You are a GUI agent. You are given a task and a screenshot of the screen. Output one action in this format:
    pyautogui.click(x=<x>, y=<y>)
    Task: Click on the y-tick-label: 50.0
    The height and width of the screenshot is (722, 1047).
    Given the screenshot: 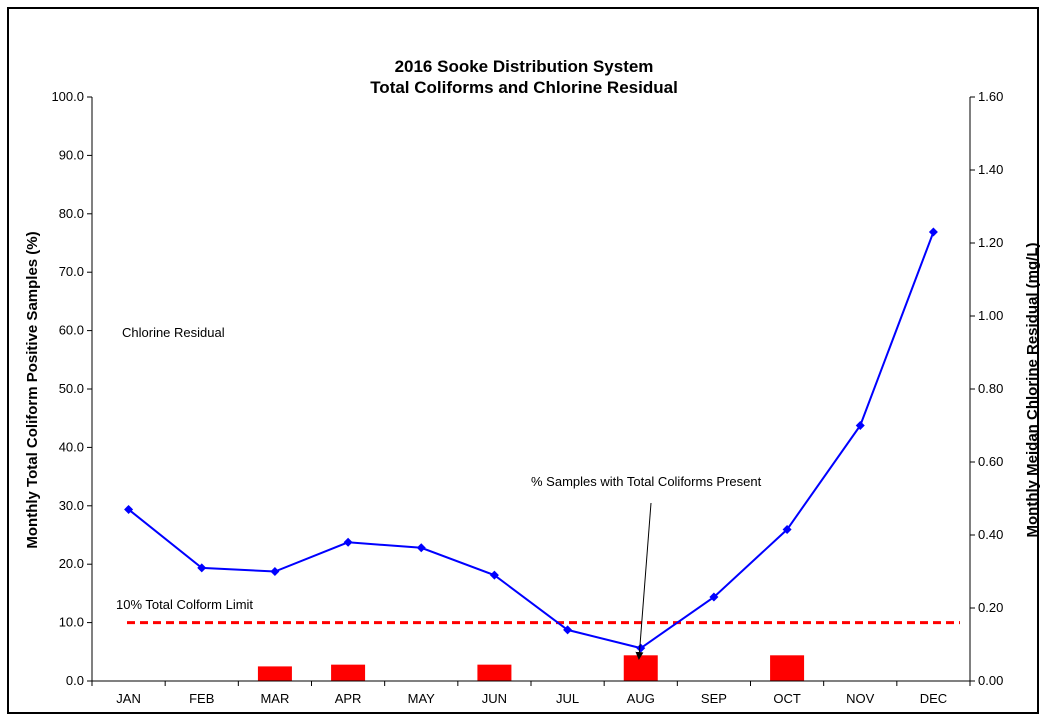 What is the action you would take?
    pyautogui.click(x=71, y=388)
    